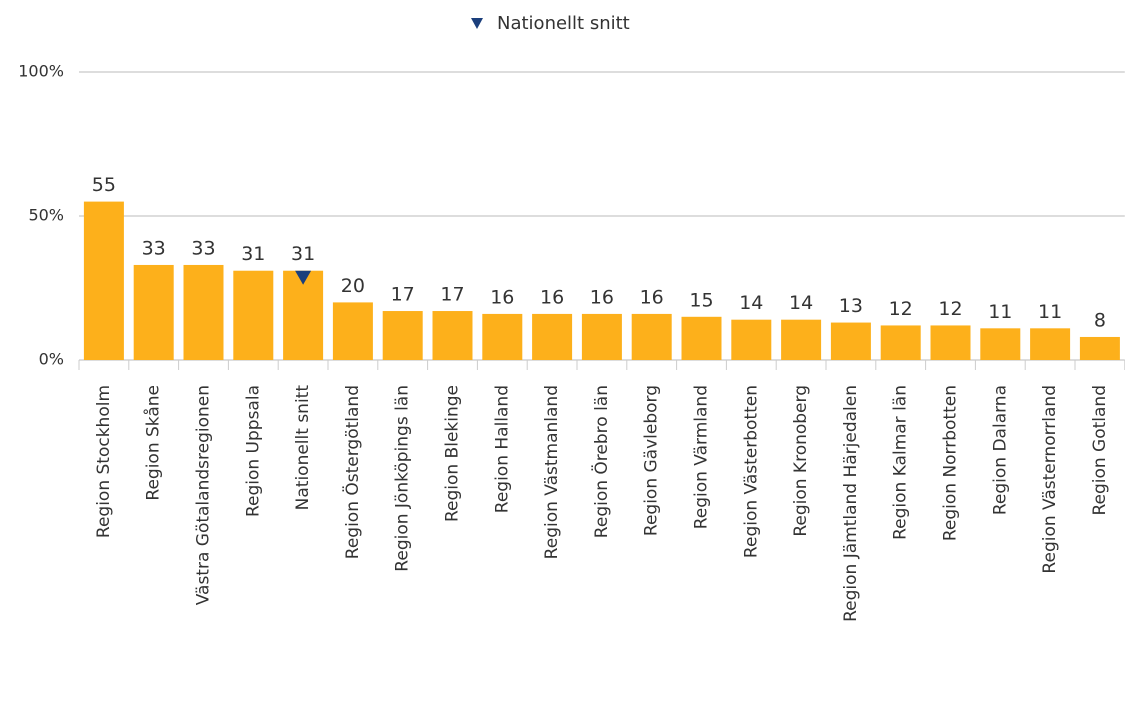  What do you see at coordinates (502, 449) in the screenshot?
I see `x-tick-label: Region Halland` at bounding box center [502, 449].